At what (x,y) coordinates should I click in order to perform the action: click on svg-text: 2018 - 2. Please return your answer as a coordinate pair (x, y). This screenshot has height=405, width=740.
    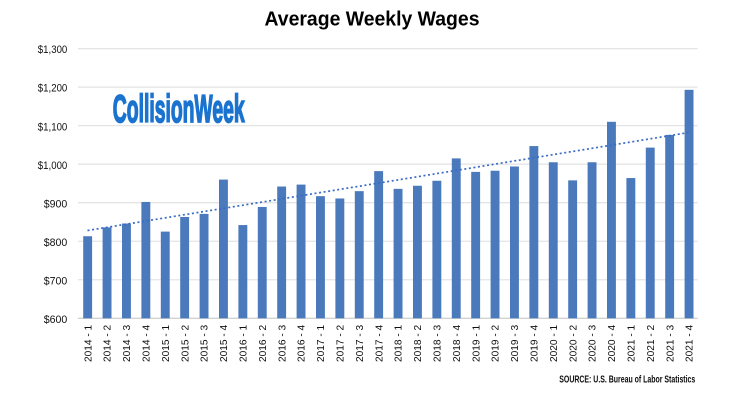
    Looking at the image, I should click on (418, 343).